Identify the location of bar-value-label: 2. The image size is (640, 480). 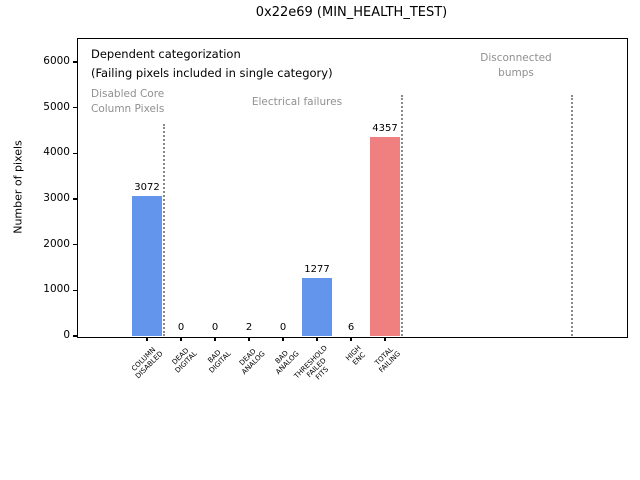
(249, 327).